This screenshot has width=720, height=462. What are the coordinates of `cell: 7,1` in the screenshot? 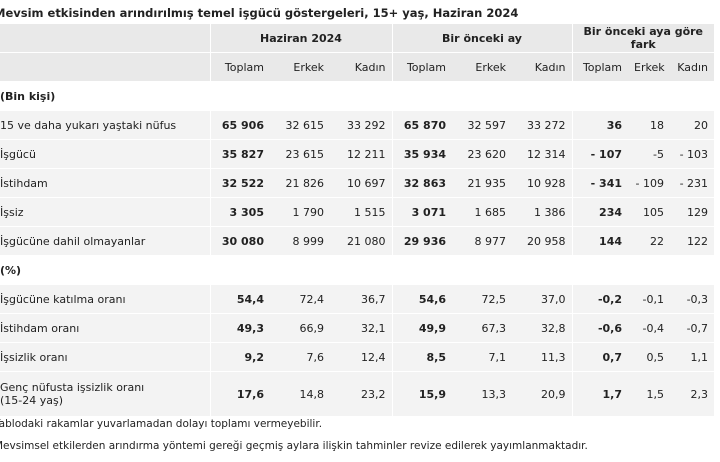 It's located at (482, 357).